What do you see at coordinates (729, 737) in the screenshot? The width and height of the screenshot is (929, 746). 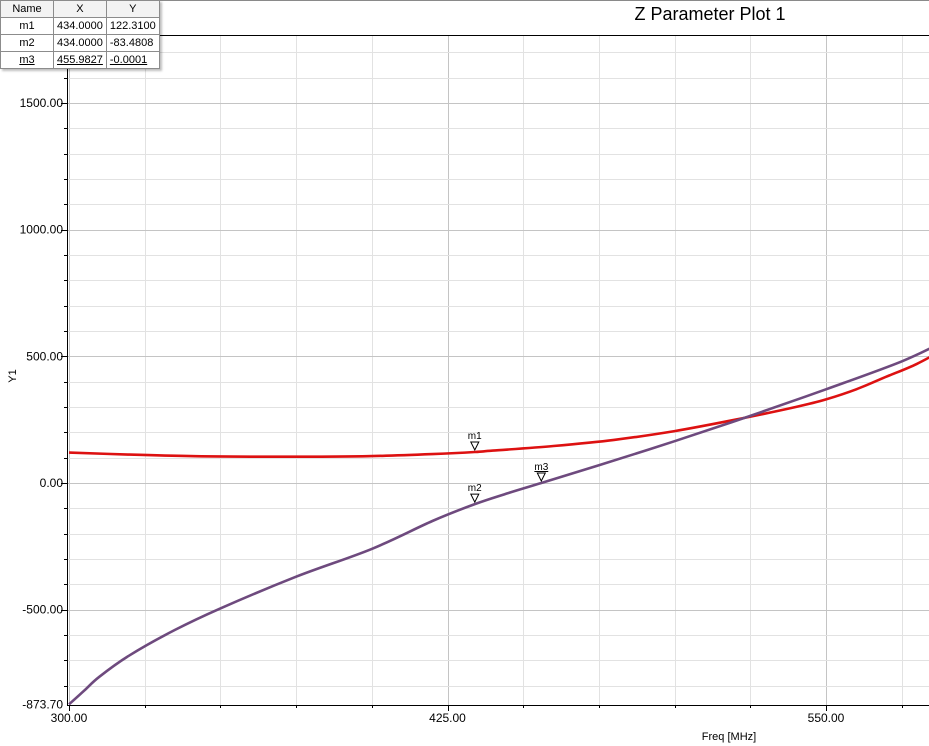 I see `x-axis-title: Freq [MHz]` at bounding box center [729, 737].